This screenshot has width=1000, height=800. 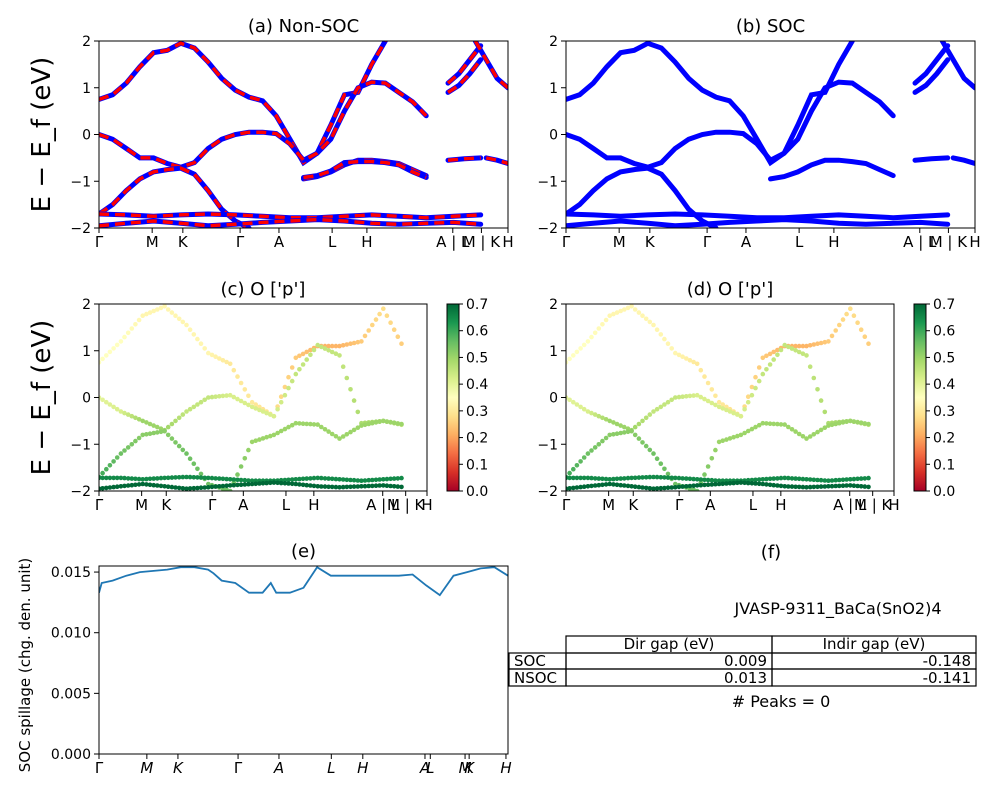 I want to click on x-tick-label: H, so click(x=780, y=505).